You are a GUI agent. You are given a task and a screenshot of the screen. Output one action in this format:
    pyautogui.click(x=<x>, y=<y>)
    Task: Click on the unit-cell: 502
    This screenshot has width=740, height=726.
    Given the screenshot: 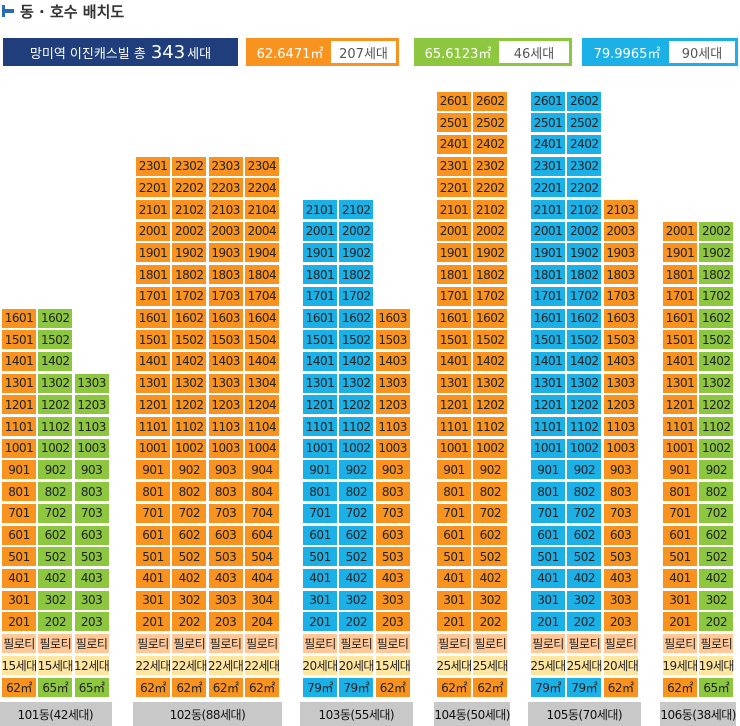 What is the action you would take?
    pyautogui.click(x=55, y=557)
    